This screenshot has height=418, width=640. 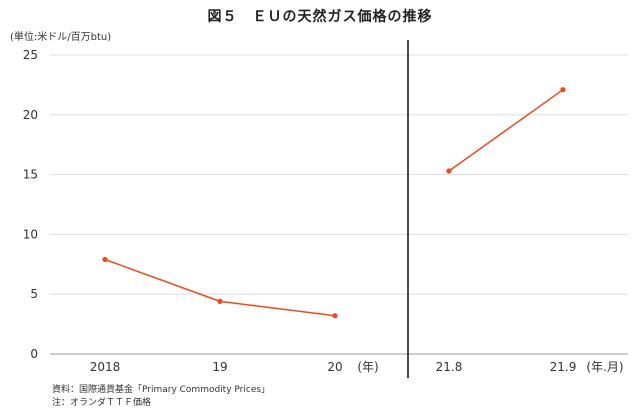 I want to click on x-tick-label: 21.9, so click(x=563, y=367).